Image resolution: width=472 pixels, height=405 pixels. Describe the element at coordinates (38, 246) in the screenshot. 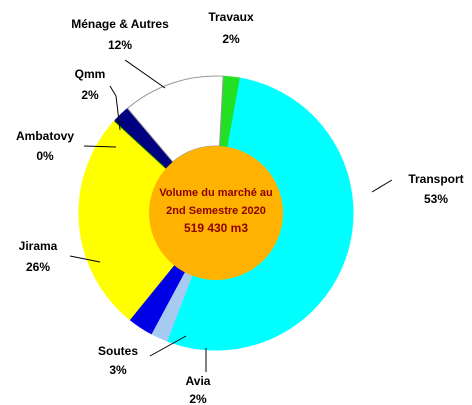

I see `category-label: Jirama` at that location.